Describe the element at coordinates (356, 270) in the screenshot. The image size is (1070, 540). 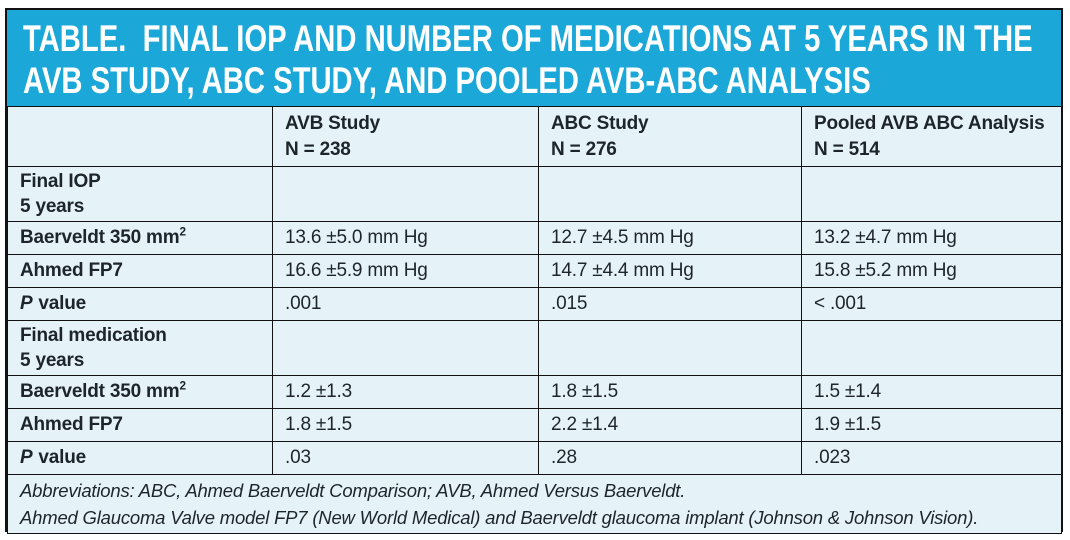
I see `value-avb: 16.6 ±5.9 mm Hg` at that location.